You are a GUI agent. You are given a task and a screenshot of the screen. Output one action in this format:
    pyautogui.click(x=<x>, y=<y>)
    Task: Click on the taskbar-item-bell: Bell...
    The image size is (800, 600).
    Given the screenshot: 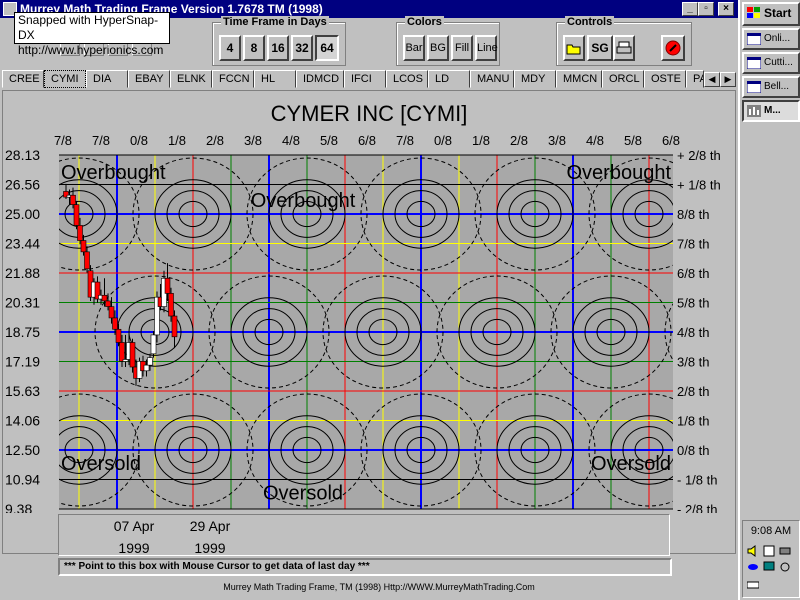 What is the action you would take?
    pyautogui.click(x=771, y=87)
    